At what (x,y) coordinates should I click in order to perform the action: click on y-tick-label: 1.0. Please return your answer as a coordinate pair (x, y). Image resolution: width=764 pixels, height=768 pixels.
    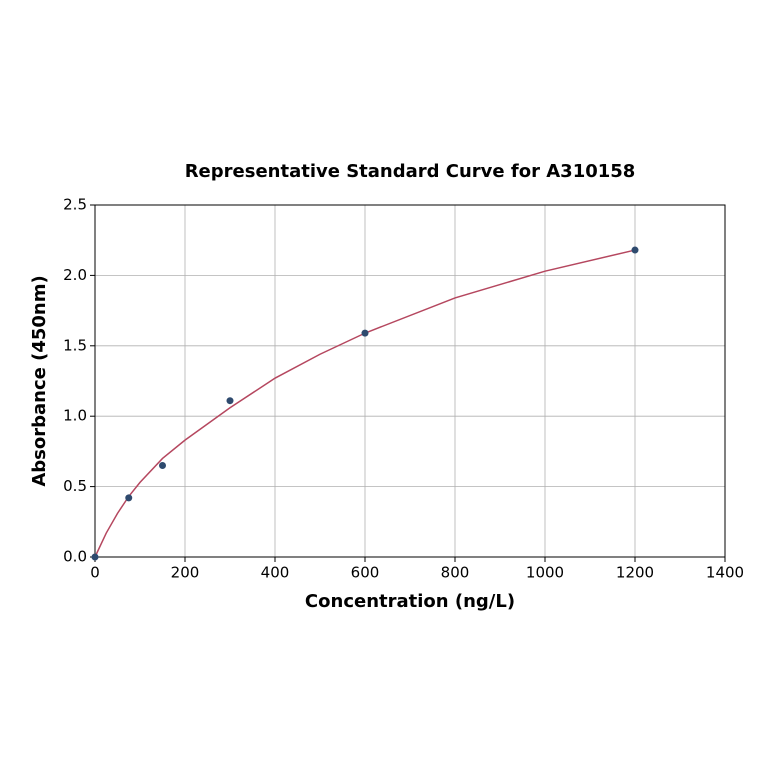
    Looking at the image, I should click on (75, 416).